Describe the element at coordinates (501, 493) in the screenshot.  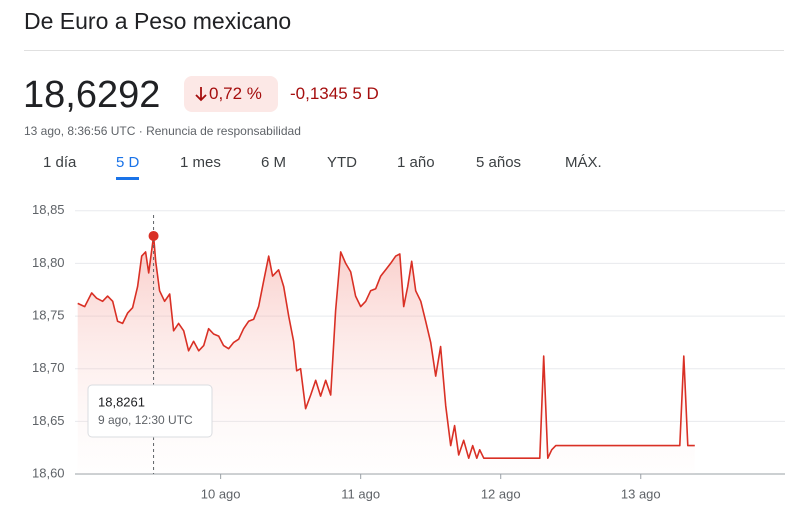
I see `x-tick-label: 12 ago` at that location.